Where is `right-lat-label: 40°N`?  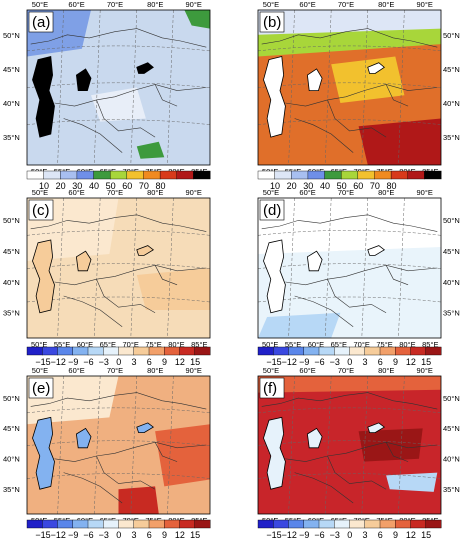
right-lat-label: 40°N is located at coordinates (451, 459).